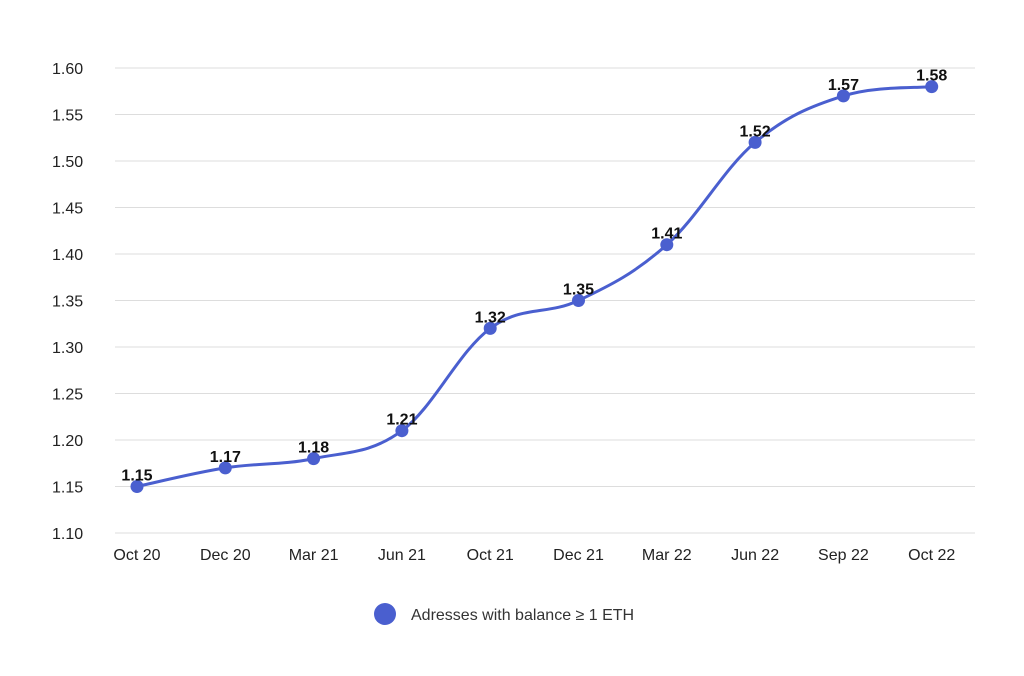  What do you see at coordinates (225, 555) in the screenshot?
I see `x-tick-label: Dec 20` at bounding box center [225, 555].